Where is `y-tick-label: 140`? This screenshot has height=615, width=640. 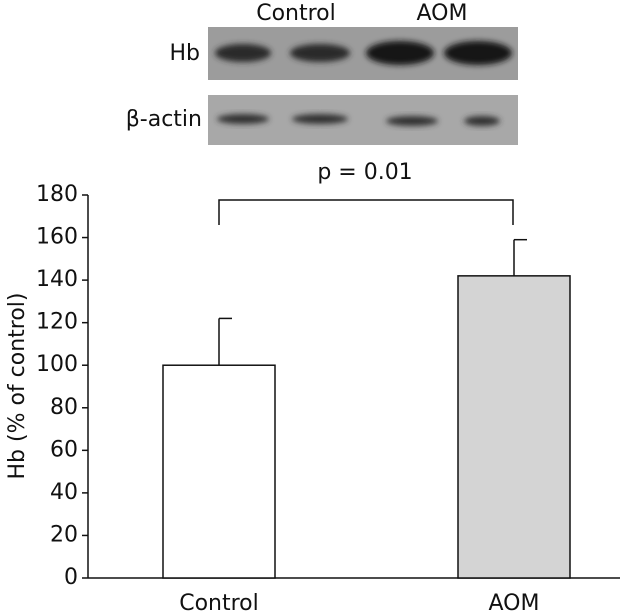
y-tick-label: 140 is located at coordinates (57, 279).